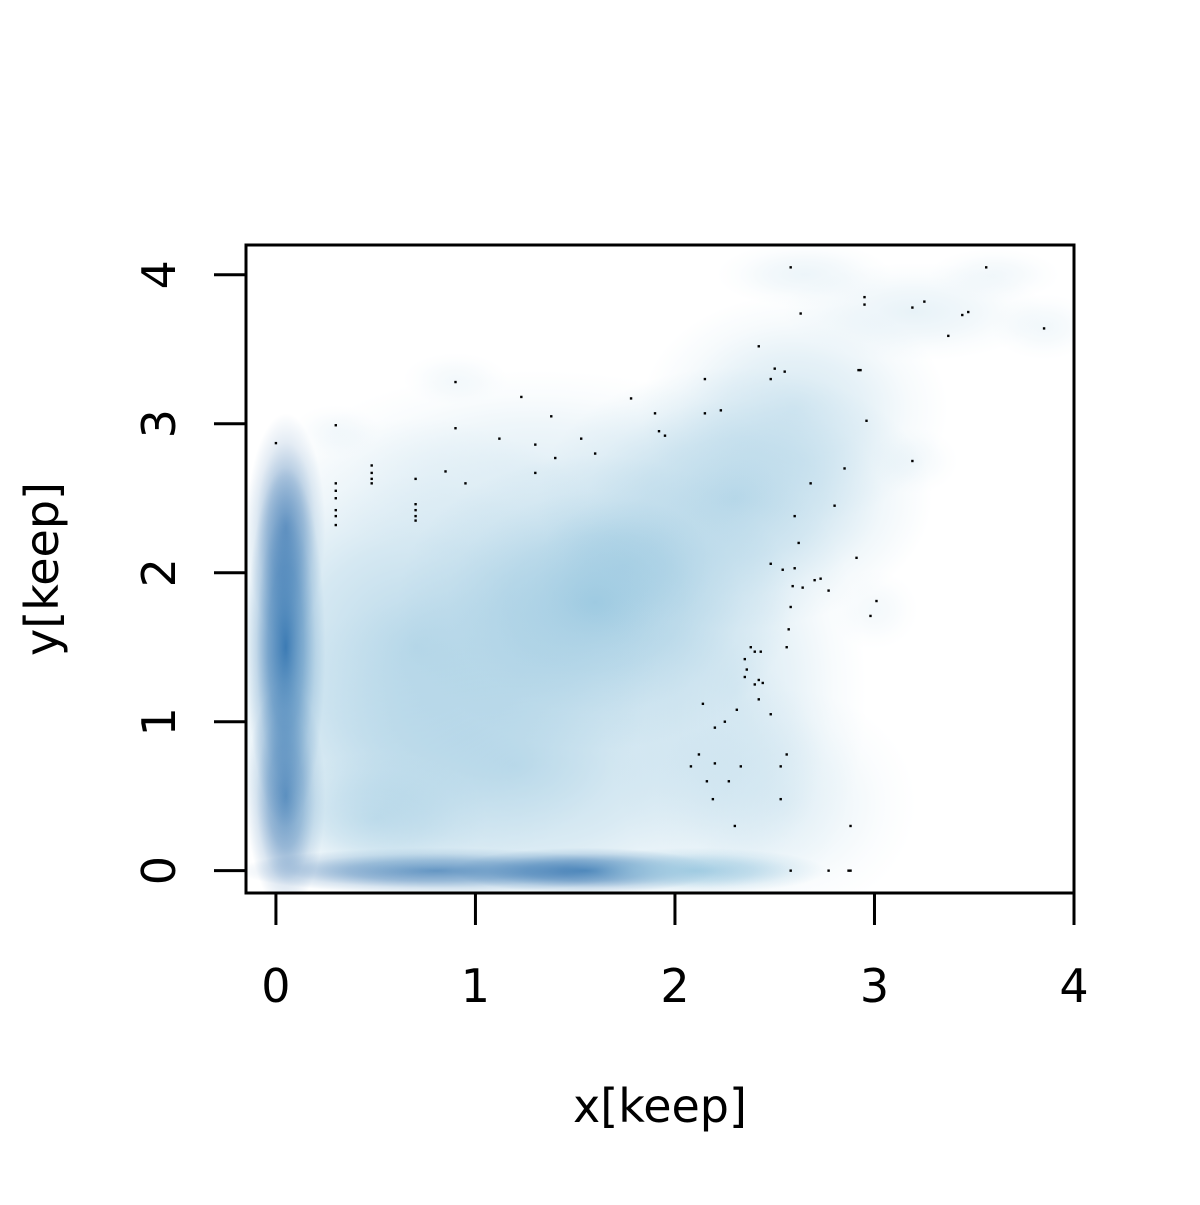 This screenshot has width=1200, height=1205. What do you see at coordinates (275, 986) in the screenshot?
I see `x-tick-label-0: 0` at bounding box center [275, 986].